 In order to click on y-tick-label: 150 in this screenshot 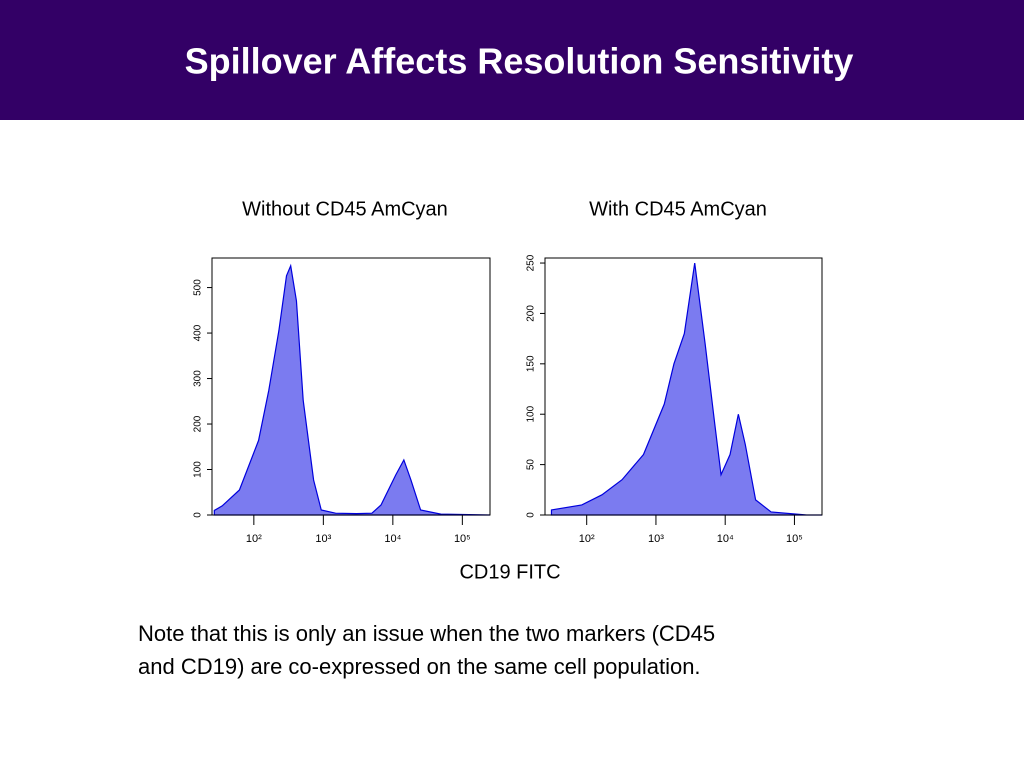, I will do `click(531, 363)`.